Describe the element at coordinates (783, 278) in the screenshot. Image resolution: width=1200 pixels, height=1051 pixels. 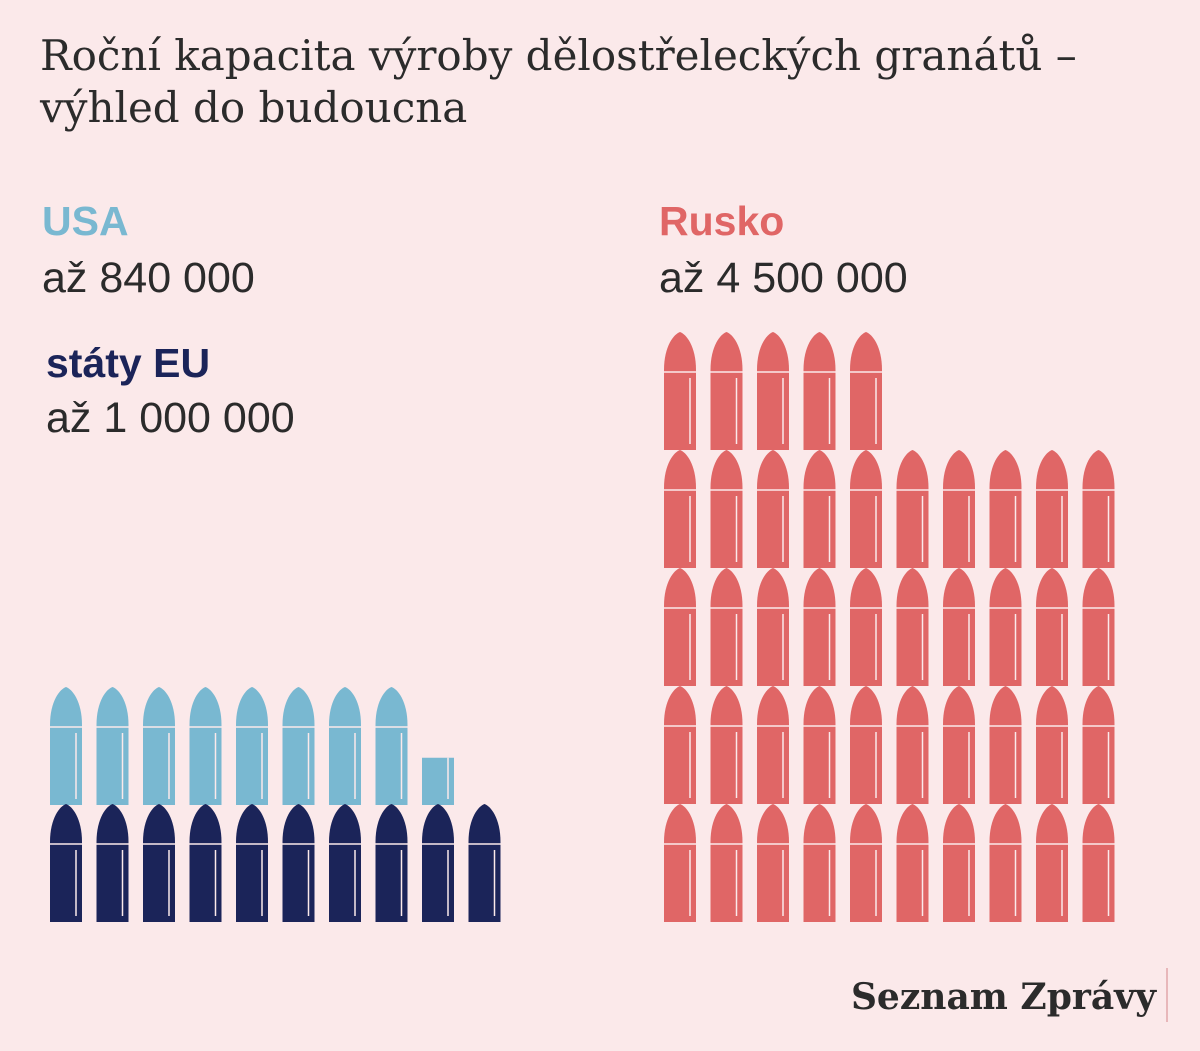
I see `series-value-russia: až 4 500 000` at that location.